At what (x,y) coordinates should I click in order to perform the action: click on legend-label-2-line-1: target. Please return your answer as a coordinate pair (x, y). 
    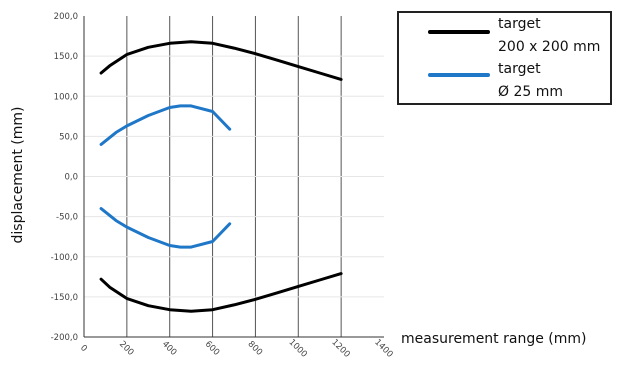
    Looking at the image, I should click on (519, 69).